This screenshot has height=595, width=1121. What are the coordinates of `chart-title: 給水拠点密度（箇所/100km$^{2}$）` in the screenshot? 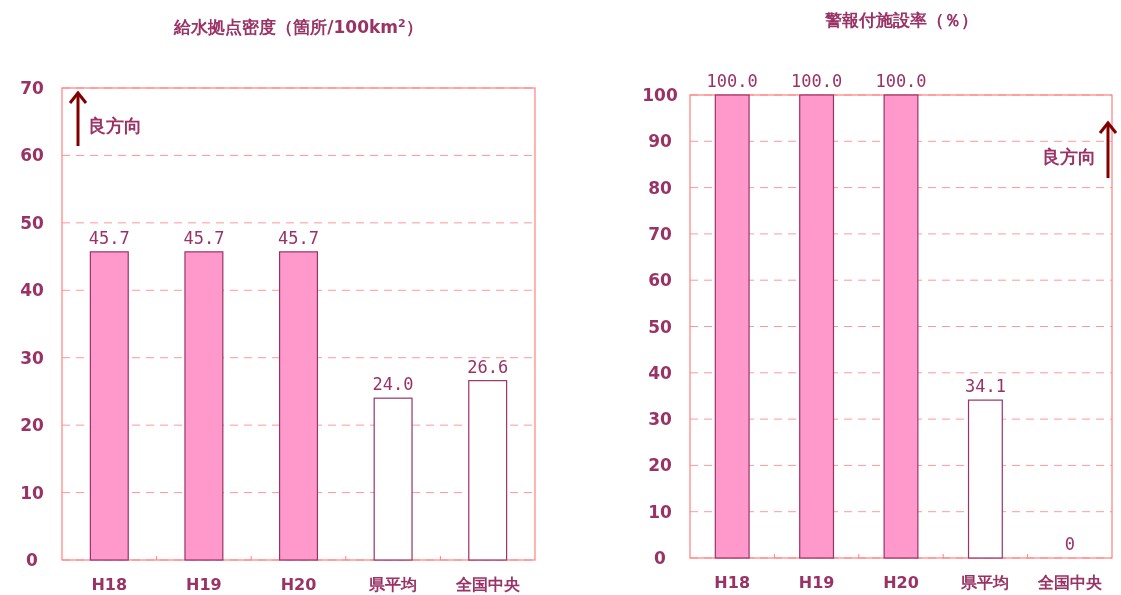 It's located at (298, 26).